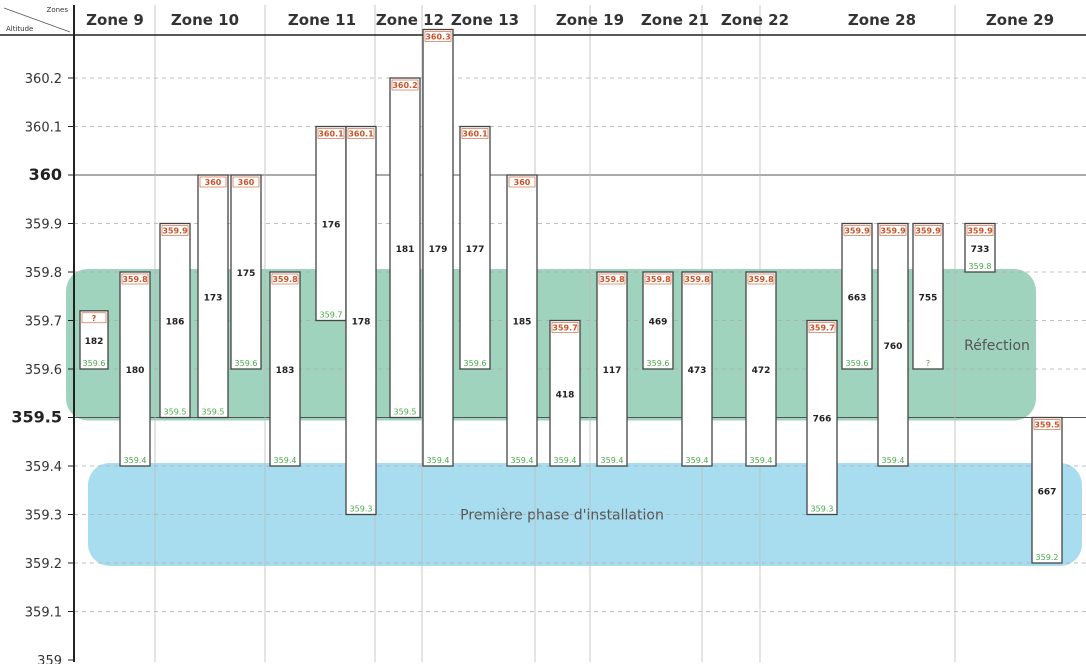 This screenshot has width=1086, height=664. I want to click on bar-179: 360.3 359.4 179, so click(438, 247).